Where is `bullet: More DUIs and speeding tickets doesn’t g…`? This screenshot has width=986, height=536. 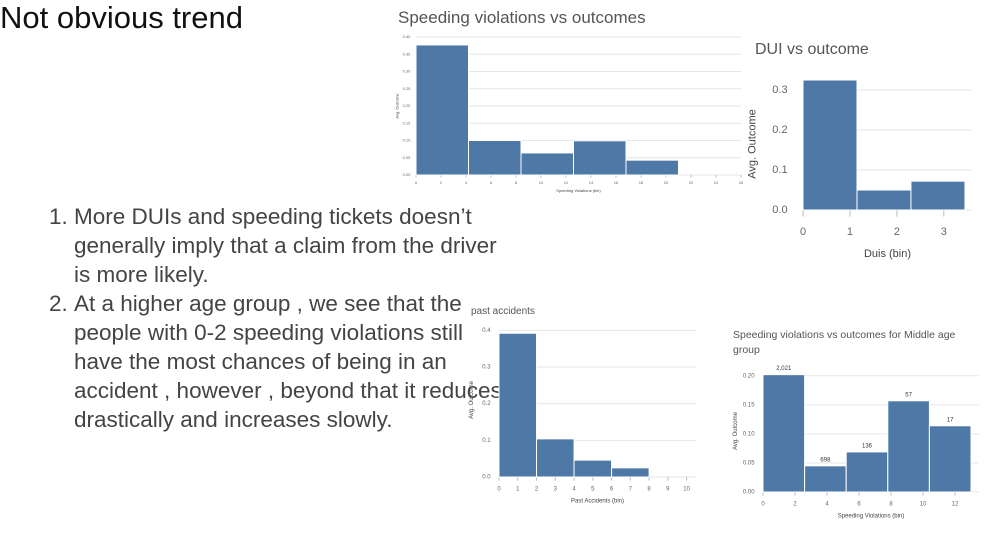 bullet: More DUIs and speeding tickets doesn’t g… is located at coordinates (294, 245).